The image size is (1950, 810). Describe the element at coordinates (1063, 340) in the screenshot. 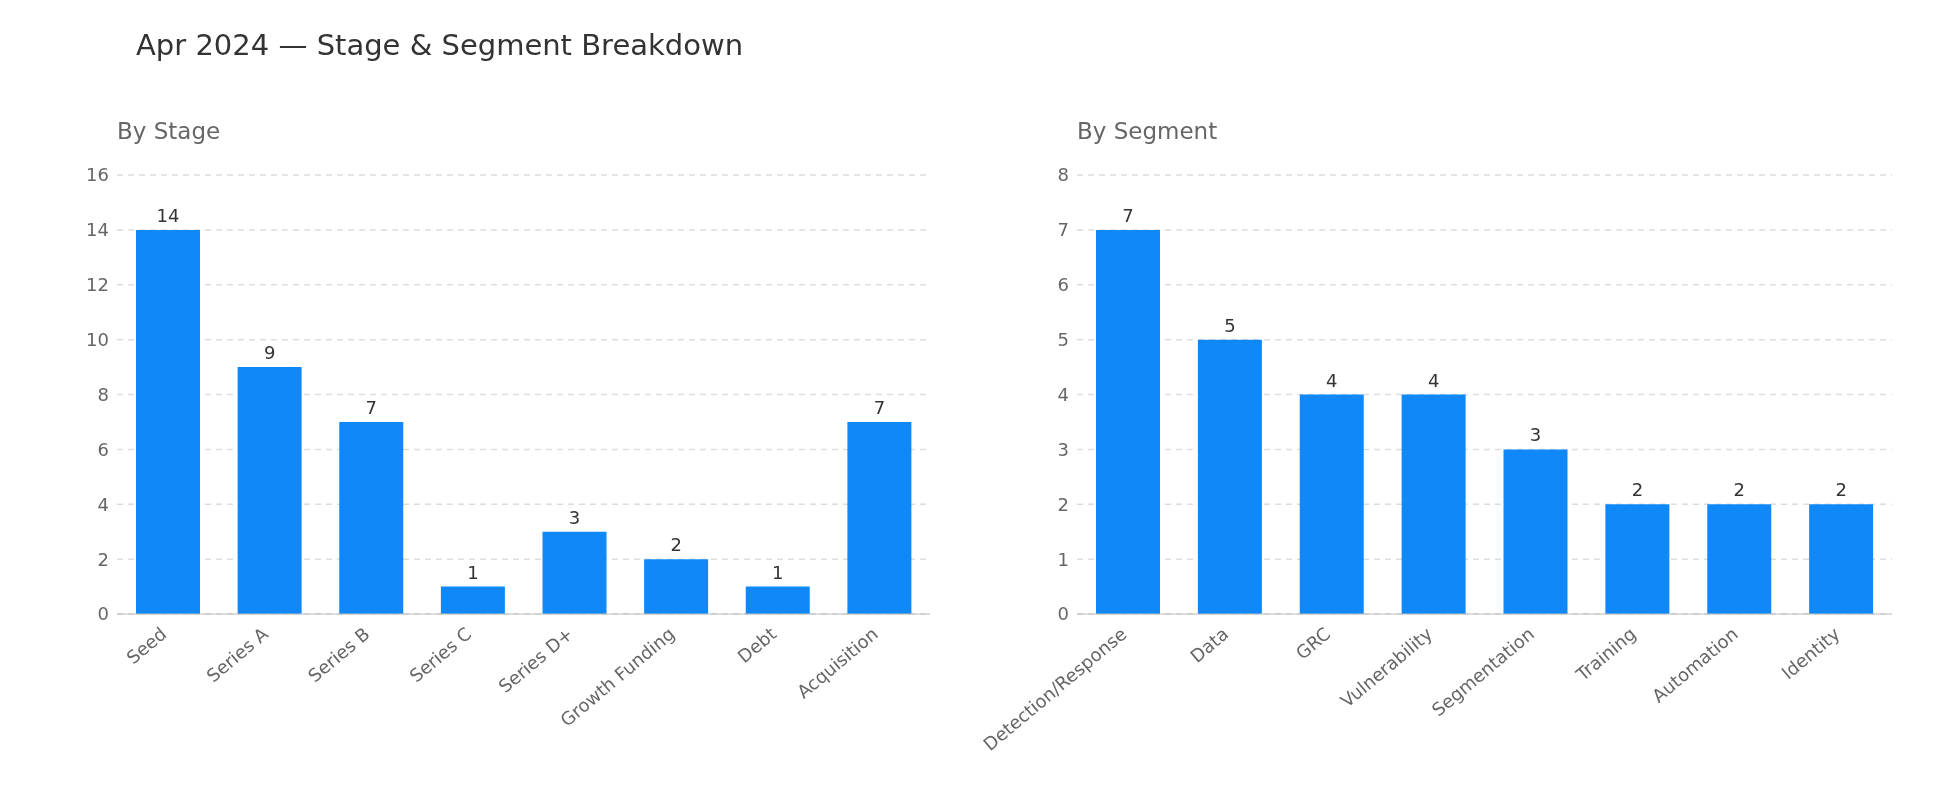

I see `y-tick-label: 5` at that location.